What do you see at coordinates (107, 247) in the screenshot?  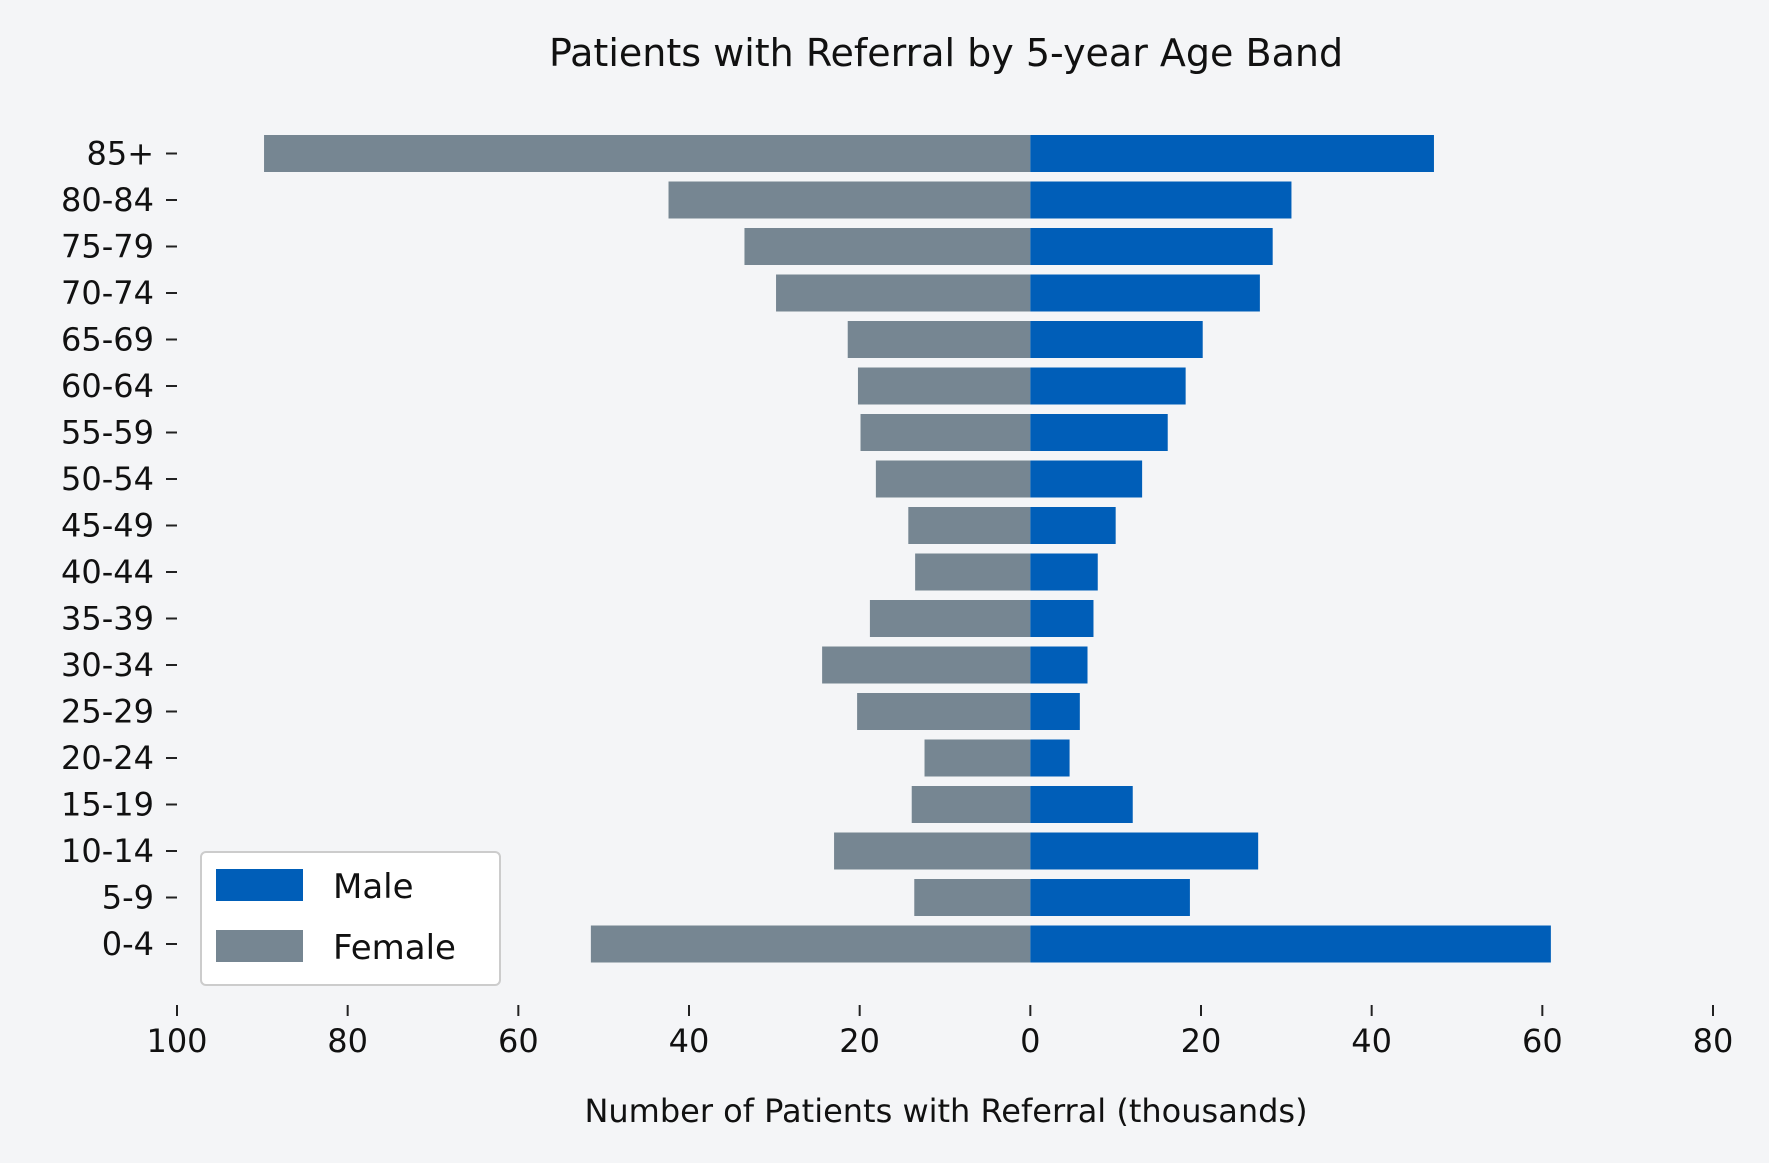 I see `y-tick-label-75-79: 75-79` at bounding box center [107, 247].